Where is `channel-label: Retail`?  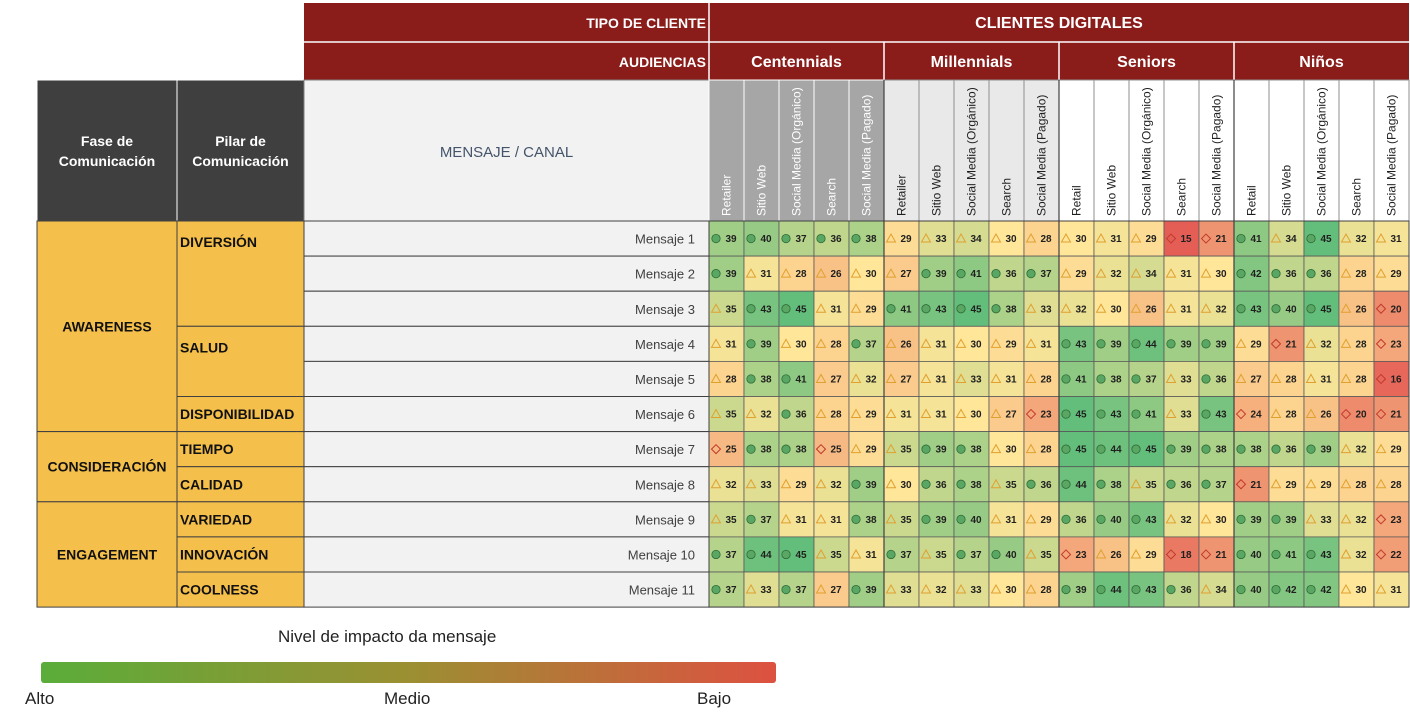
channel-label: Retail is located at coordinates (1252, 200).